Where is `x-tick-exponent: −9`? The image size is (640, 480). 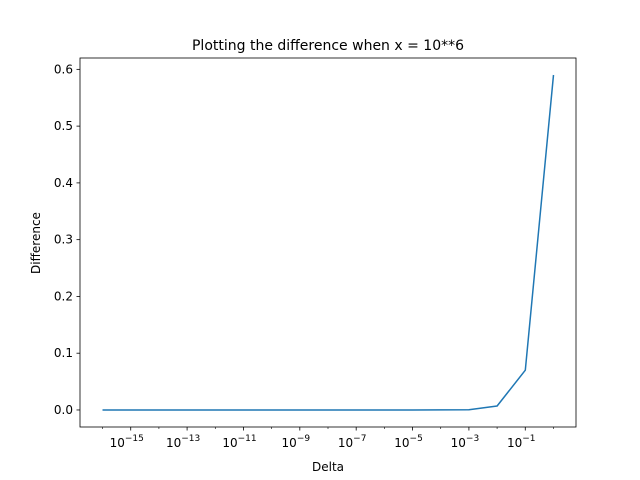 x-tick-exponent: −9 is located at coordinates (304, 439).